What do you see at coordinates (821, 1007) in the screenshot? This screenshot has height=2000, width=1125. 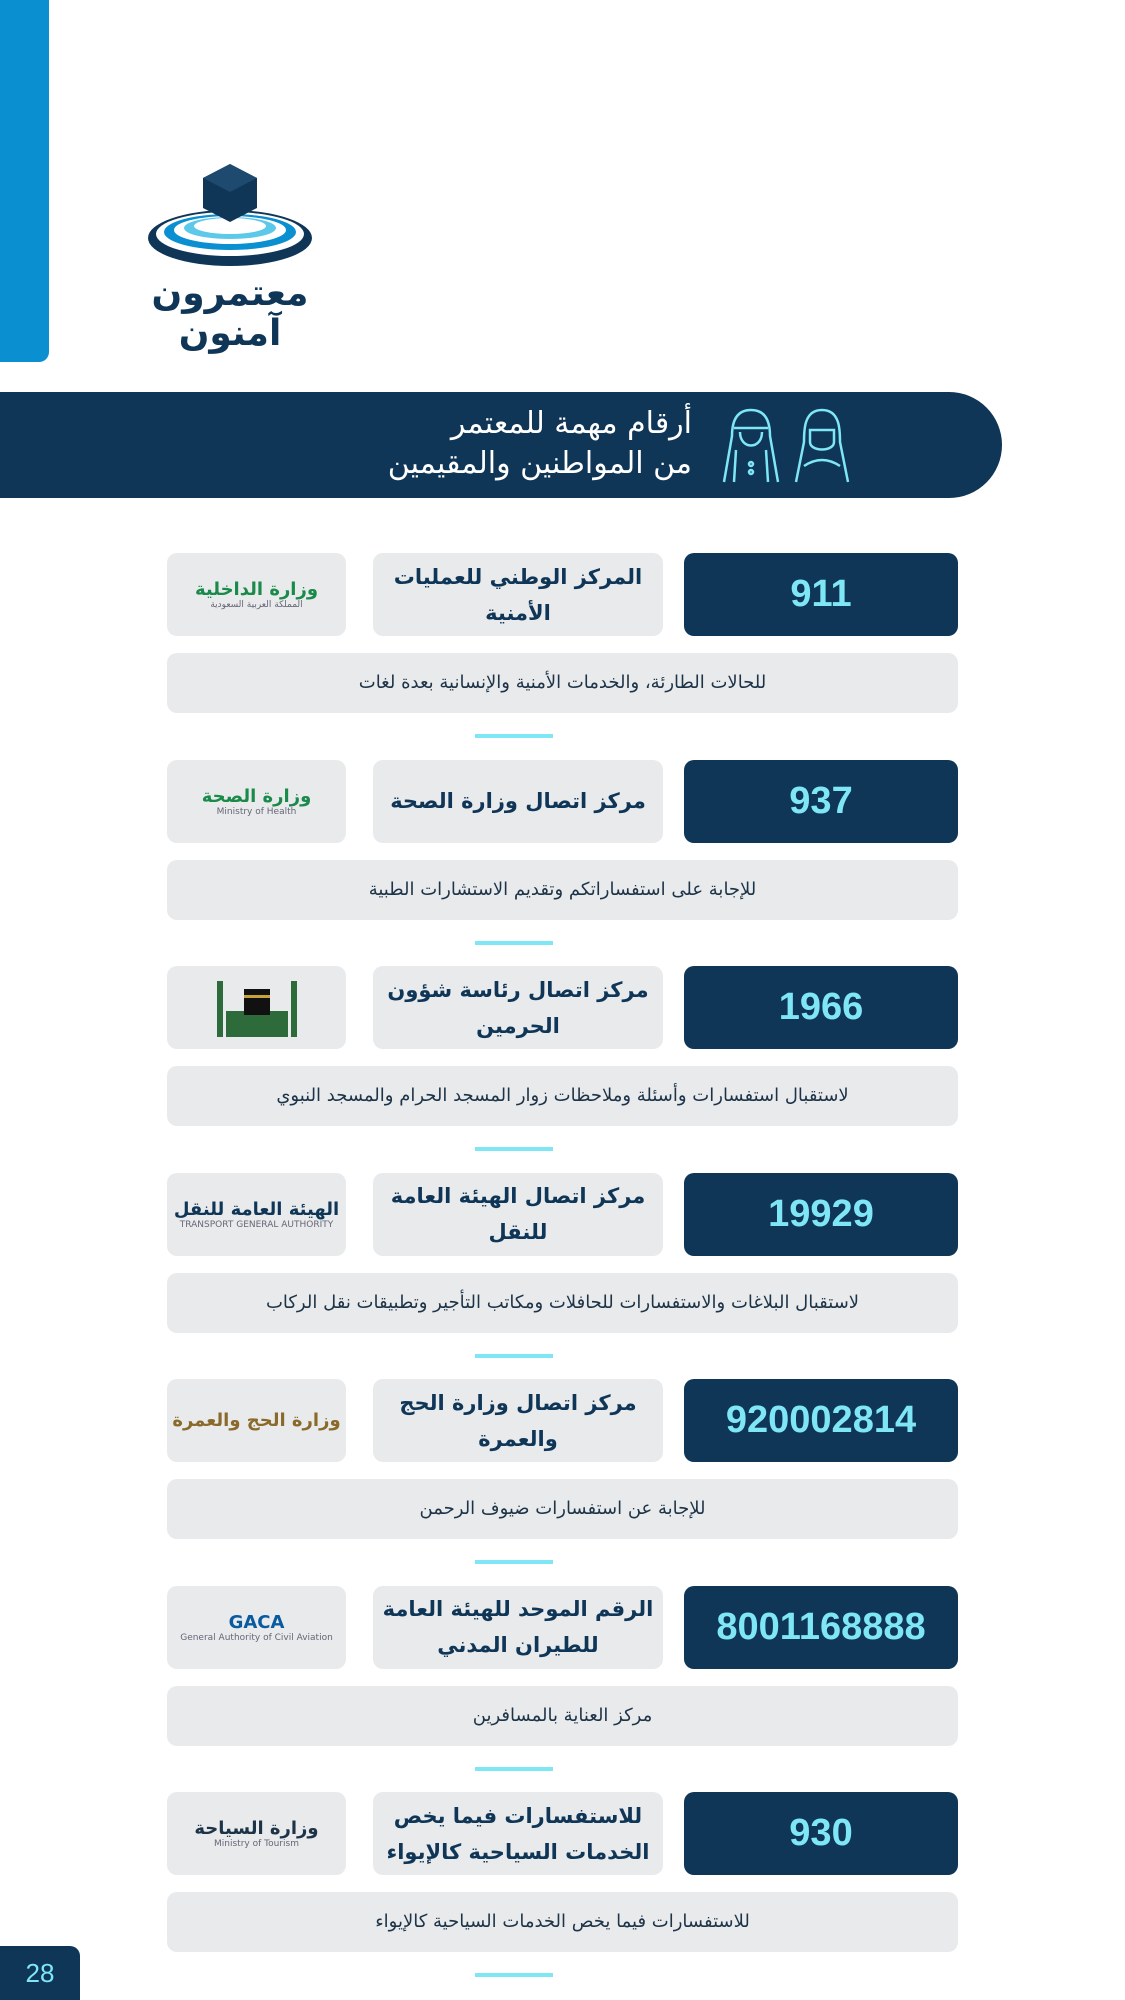 I see `phone-number-button: 1966` at bounding box center [821, 1007].